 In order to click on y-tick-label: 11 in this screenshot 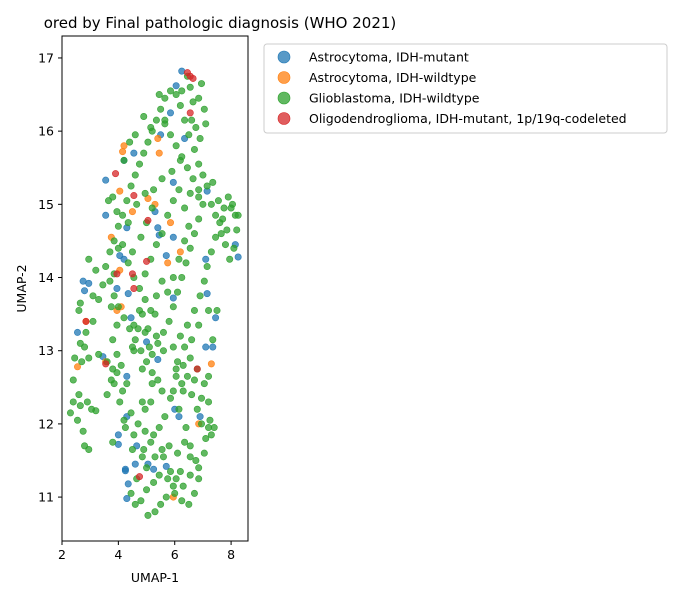, I will do `click(46, 497)`.